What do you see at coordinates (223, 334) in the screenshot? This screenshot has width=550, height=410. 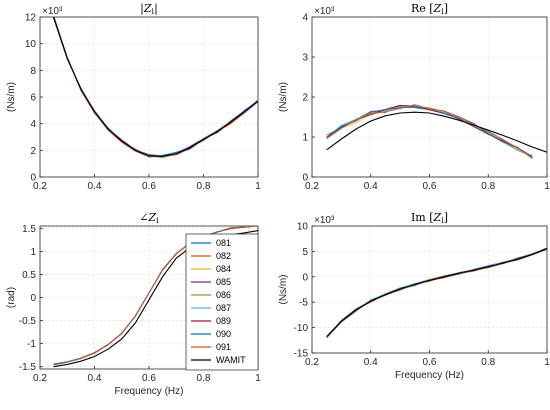 I see `legend-entry: 090` at bounding box center [223, 334].